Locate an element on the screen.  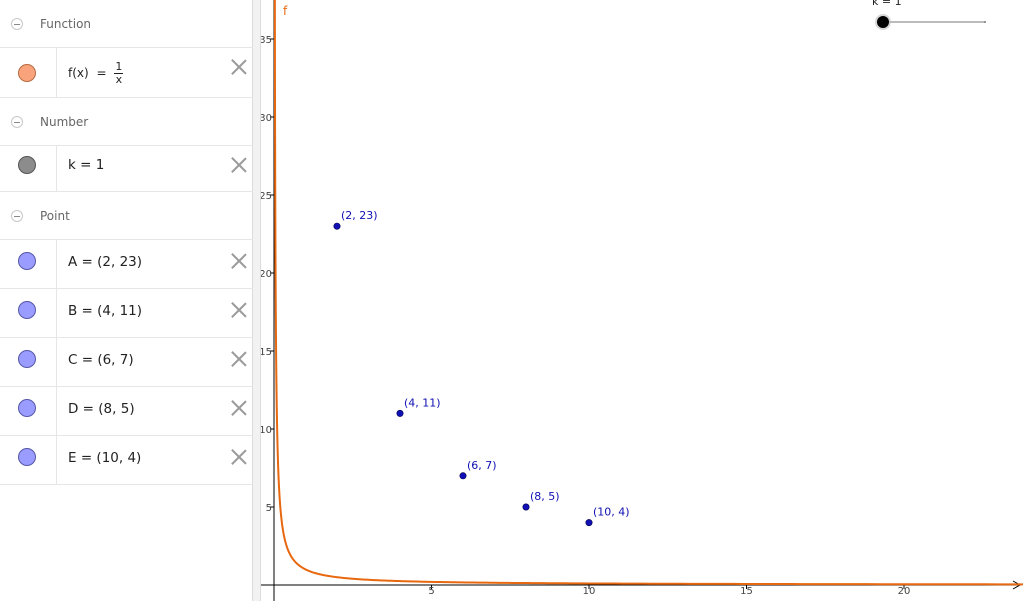
y-tick-label: 10 is located at coordinates (266, 430).